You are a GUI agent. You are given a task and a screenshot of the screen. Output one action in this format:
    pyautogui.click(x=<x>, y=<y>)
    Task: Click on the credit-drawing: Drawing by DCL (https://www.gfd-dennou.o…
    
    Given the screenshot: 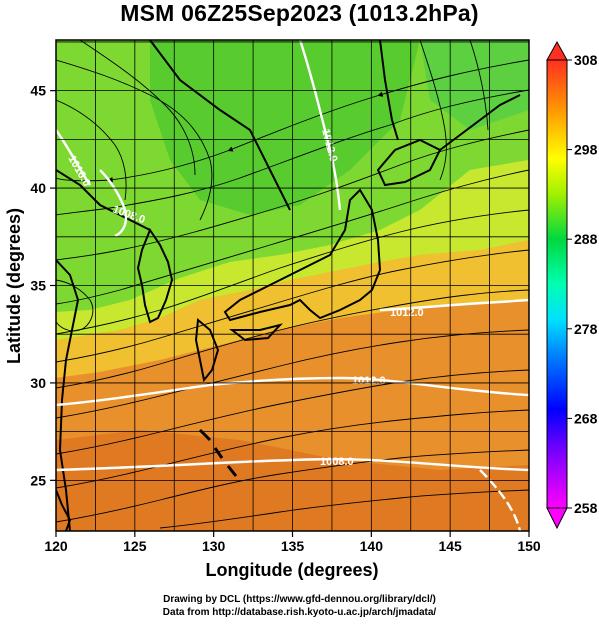 What is the action you would take?
    pyautogui.click(x=299, y=599)
    